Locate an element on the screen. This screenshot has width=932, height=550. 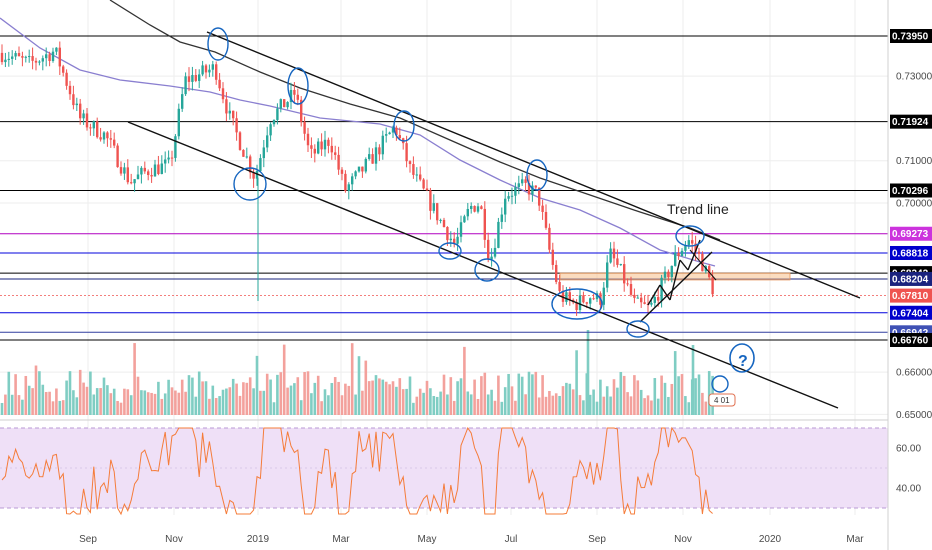
rsi-polyline is located at coordinates (357, 471).